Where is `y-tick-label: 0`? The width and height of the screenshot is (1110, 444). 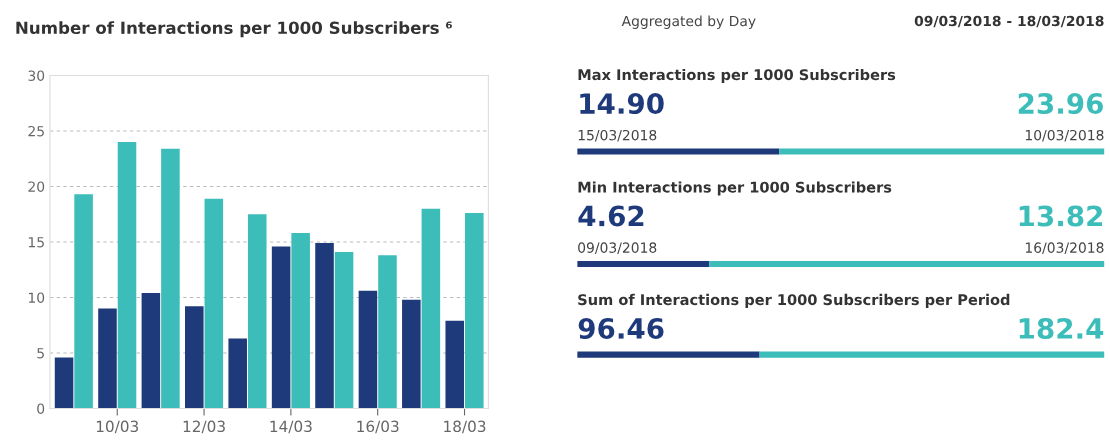 y-tick-label: 0 is located at coordinates (41, 408).